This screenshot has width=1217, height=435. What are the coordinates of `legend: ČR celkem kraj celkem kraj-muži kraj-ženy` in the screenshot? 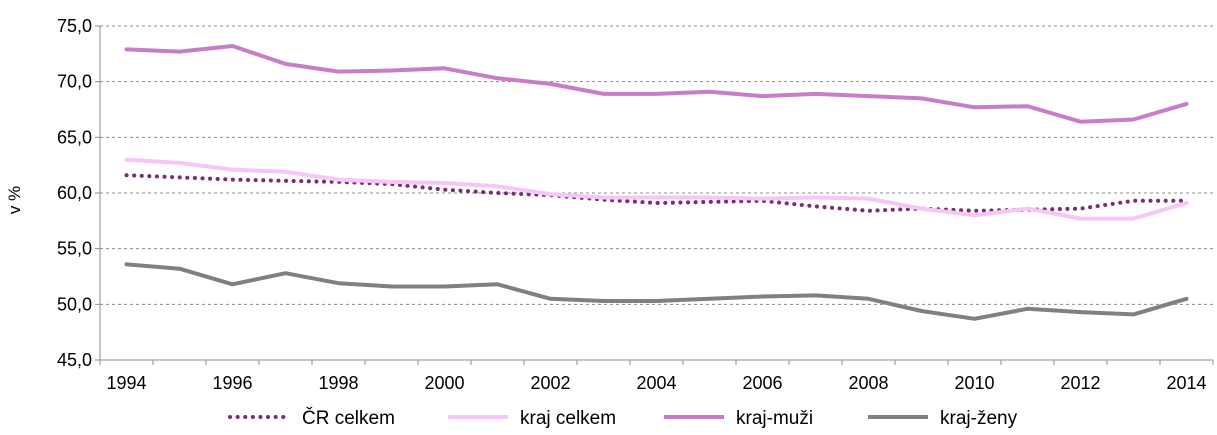 It's located at (623, 418).